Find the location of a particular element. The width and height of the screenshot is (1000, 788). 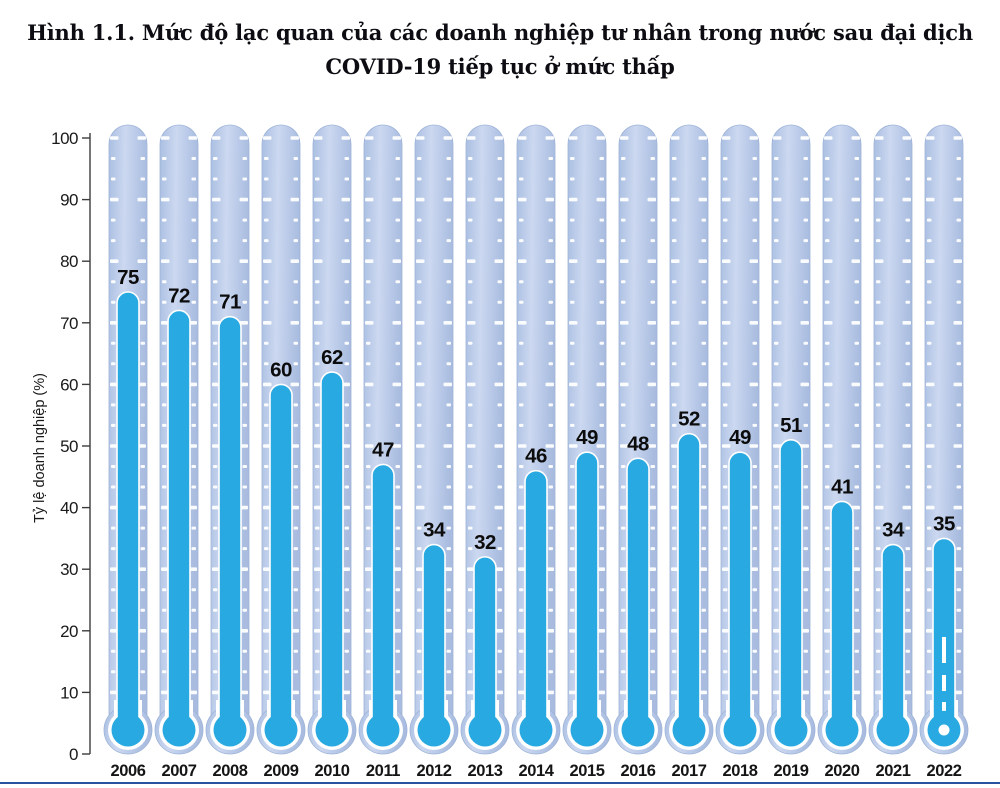

year-label: 2008 is located at coordinates (229, 771).